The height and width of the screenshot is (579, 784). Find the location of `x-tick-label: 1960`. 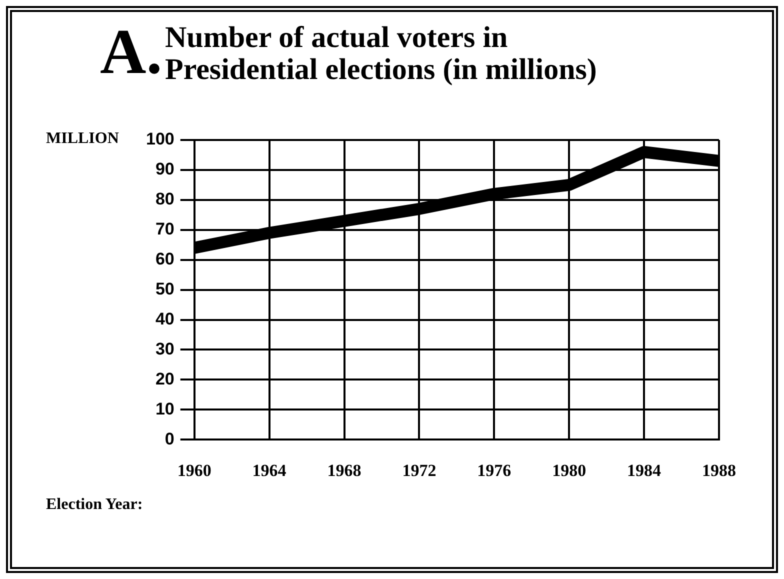

x-tick-label: 1960 is located at coordinates (194, 470).